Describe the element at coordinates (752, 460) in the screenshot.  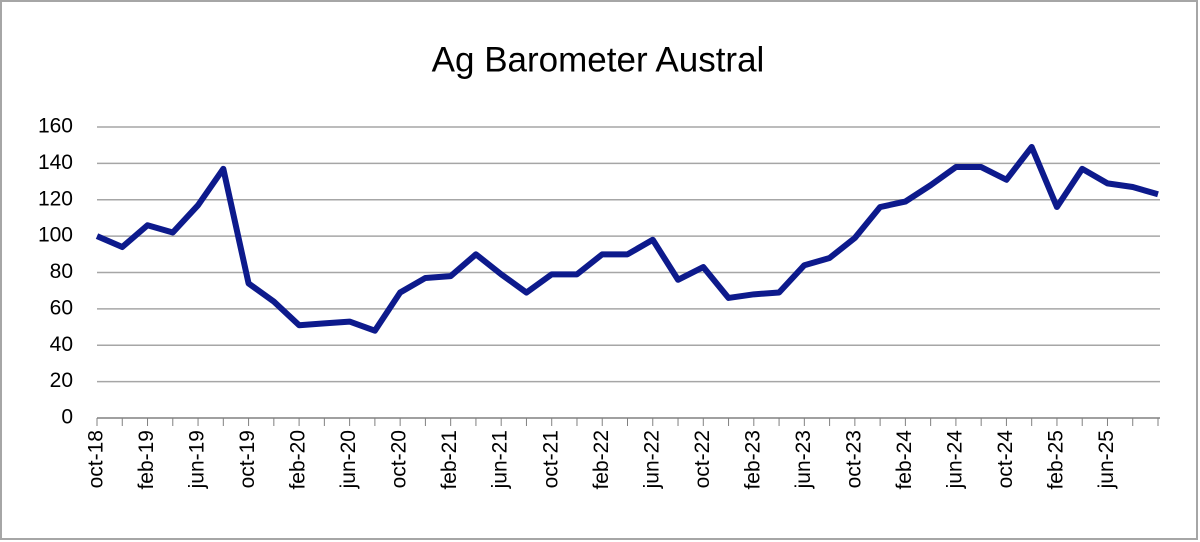
I see `x-tick-label: feb-23` at that location.